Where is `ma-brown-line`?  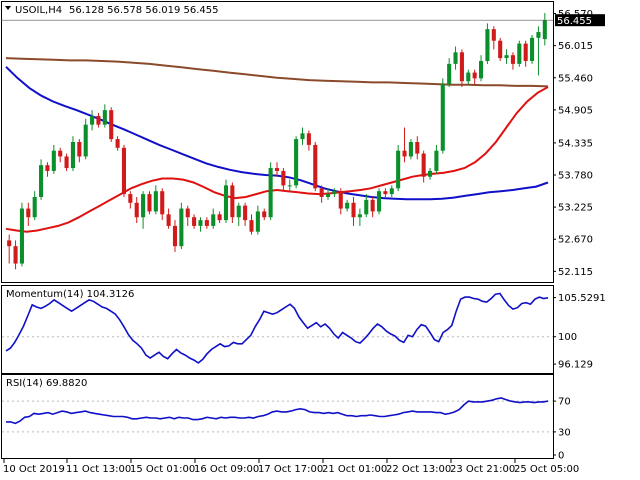
ma-brown-line is located at coordinates (277, 72).